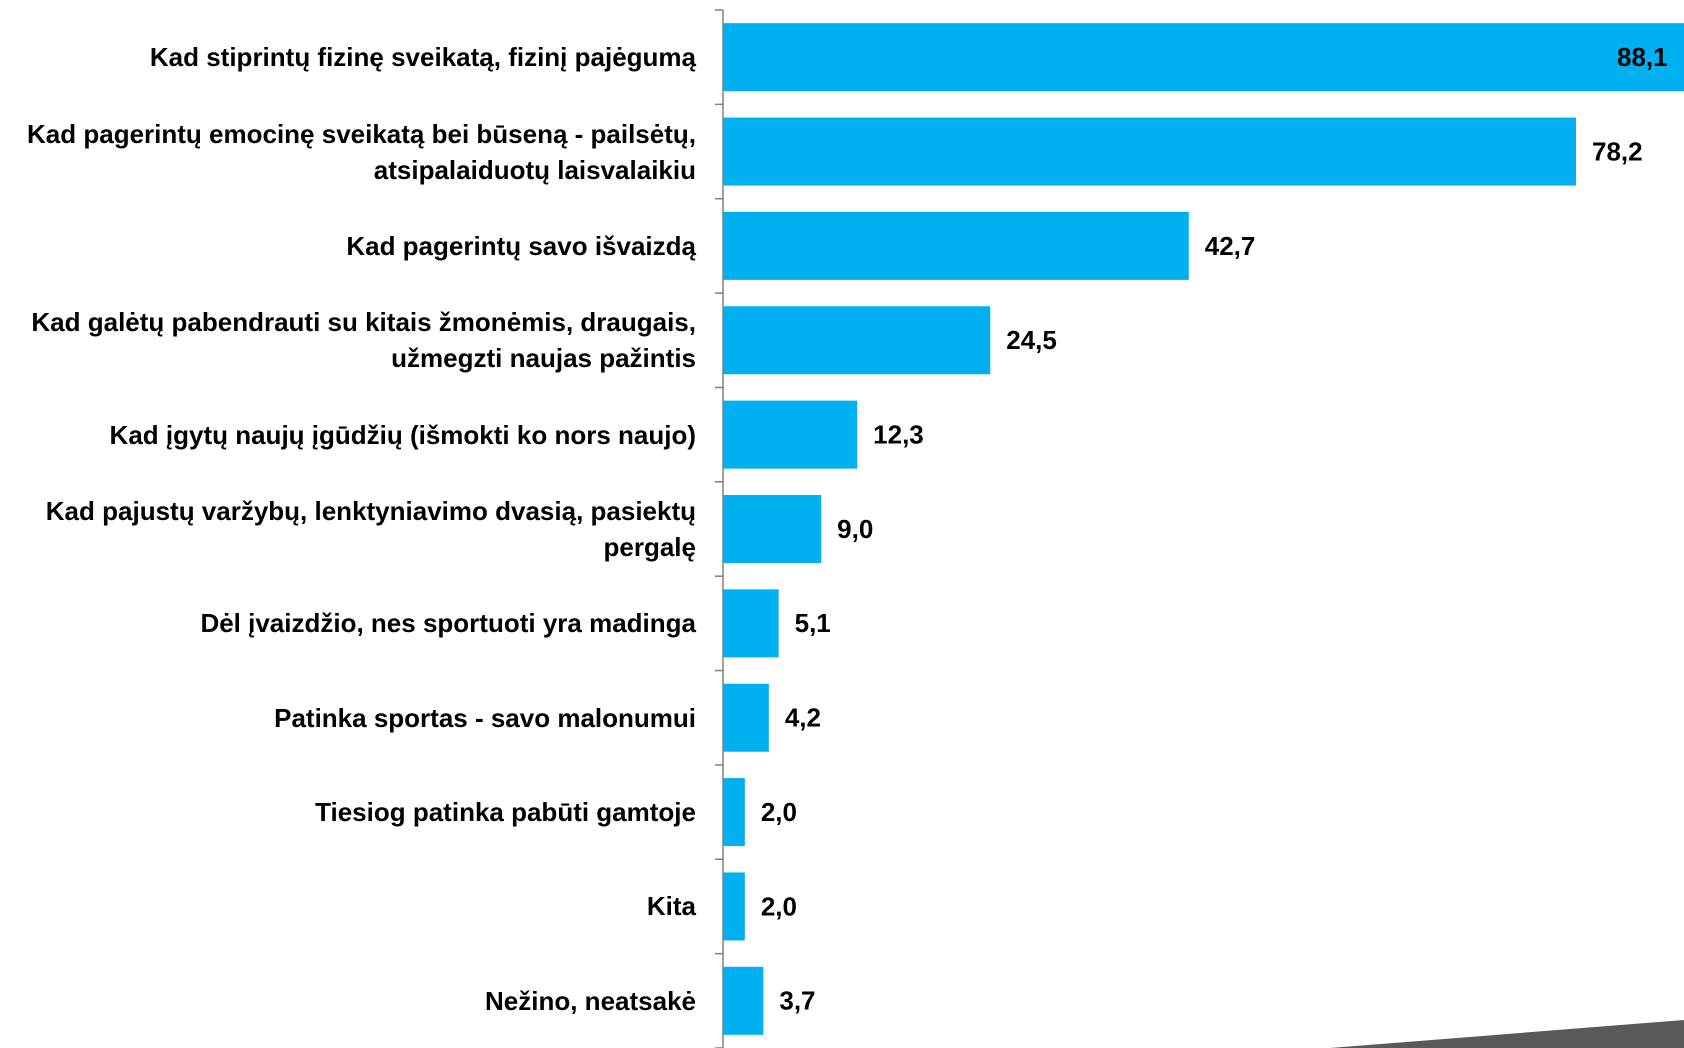 This screenshot has width=1684, height=1048. I want to click on category-label: Dėl įvaizdžio, nes sportuoti yra madinga, so click(448, 623).